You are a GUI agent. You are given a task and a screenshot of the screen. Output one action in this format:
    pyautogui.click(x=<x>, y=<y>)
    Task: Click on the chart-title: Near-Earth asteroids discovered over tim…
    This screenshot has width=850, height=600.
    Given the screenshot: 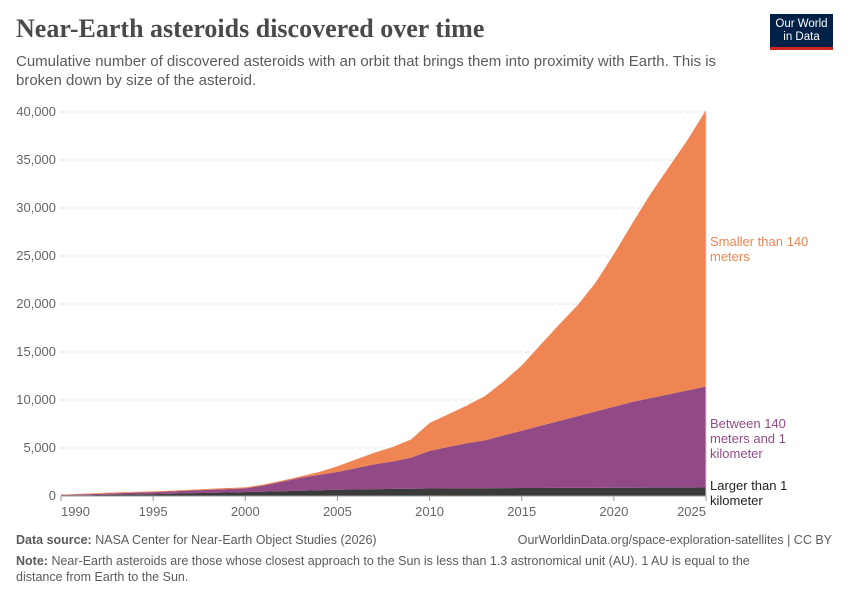 What is the action you would take?
    pyautogui.click(x=250, y=28)
    